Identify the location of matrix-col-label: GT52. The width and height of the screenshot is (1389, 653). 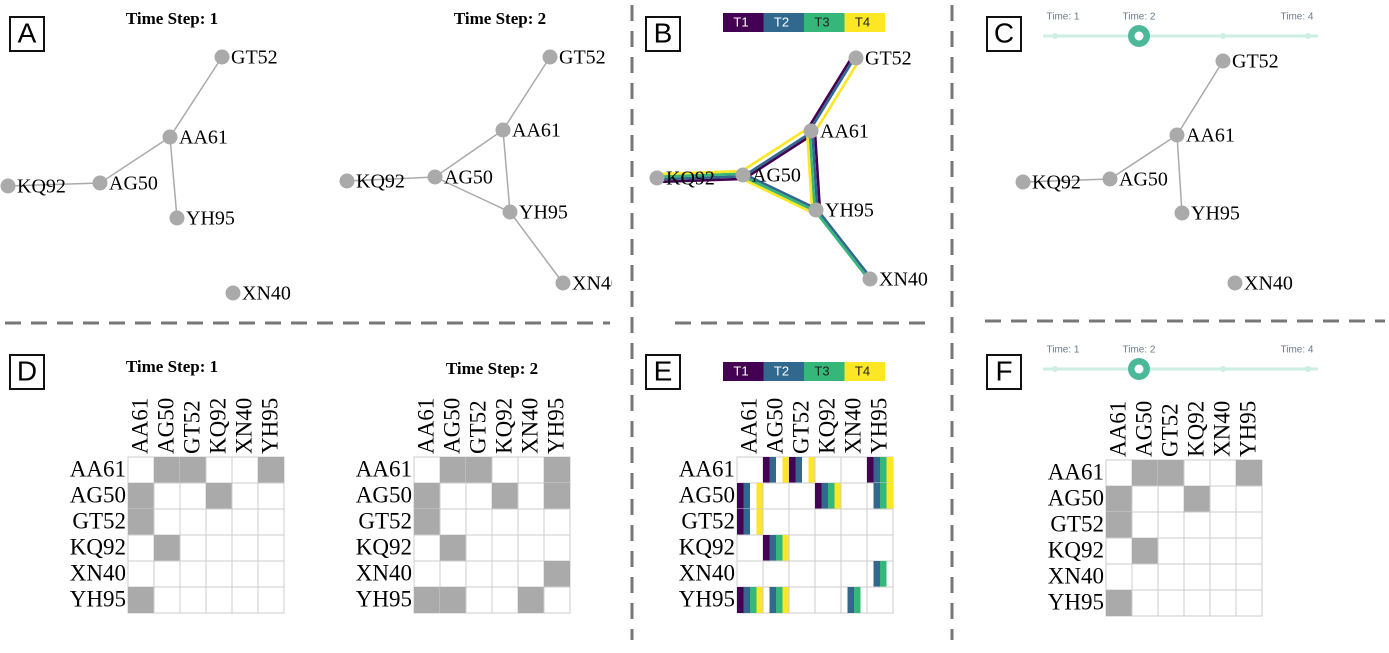
(1169, 430).